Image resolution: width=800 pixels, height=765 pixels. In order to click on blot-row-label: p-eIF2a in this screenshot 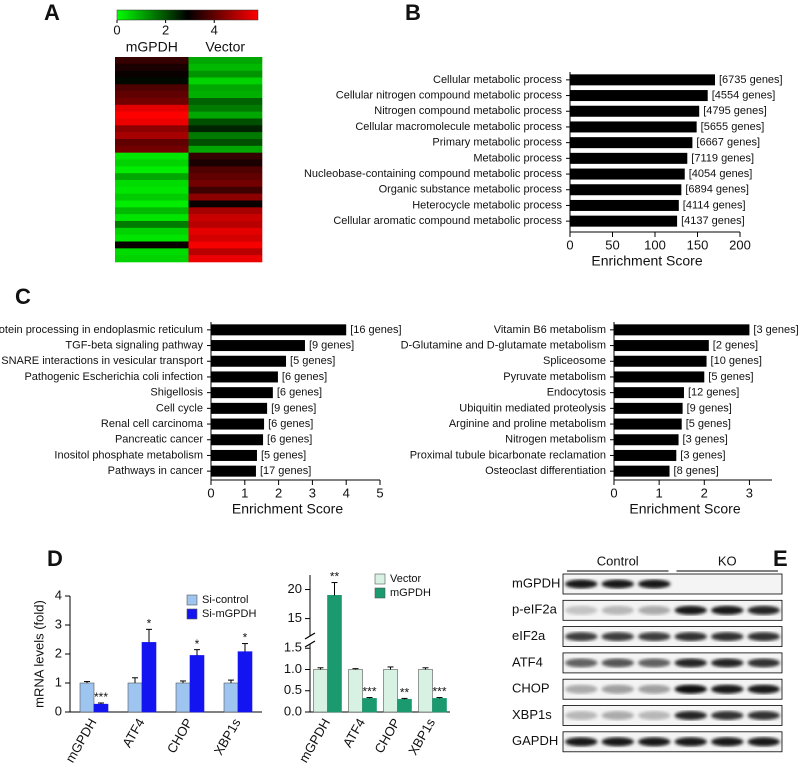, I will do `click(535, 609)`.